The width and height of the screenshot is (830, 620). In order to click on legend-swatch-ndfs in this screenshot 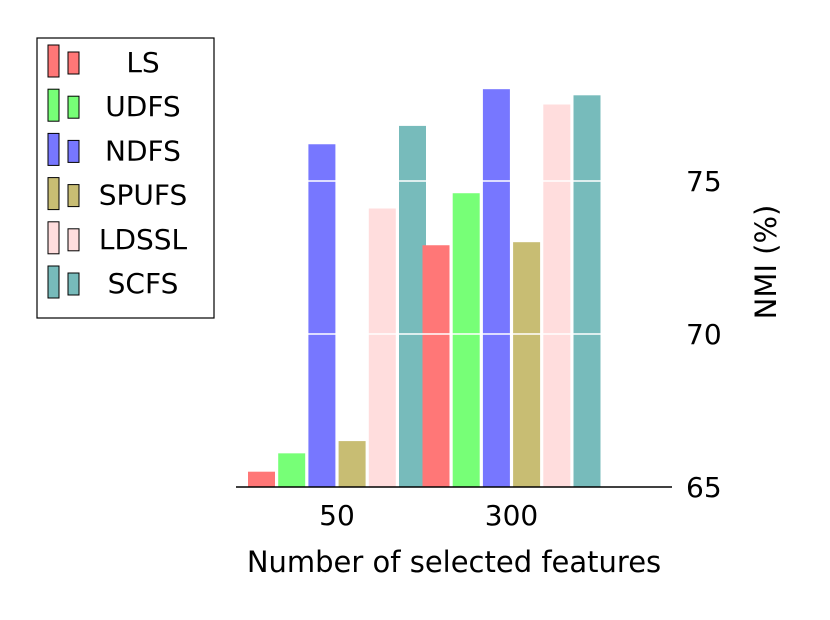, I will do `click(53, 149)`.